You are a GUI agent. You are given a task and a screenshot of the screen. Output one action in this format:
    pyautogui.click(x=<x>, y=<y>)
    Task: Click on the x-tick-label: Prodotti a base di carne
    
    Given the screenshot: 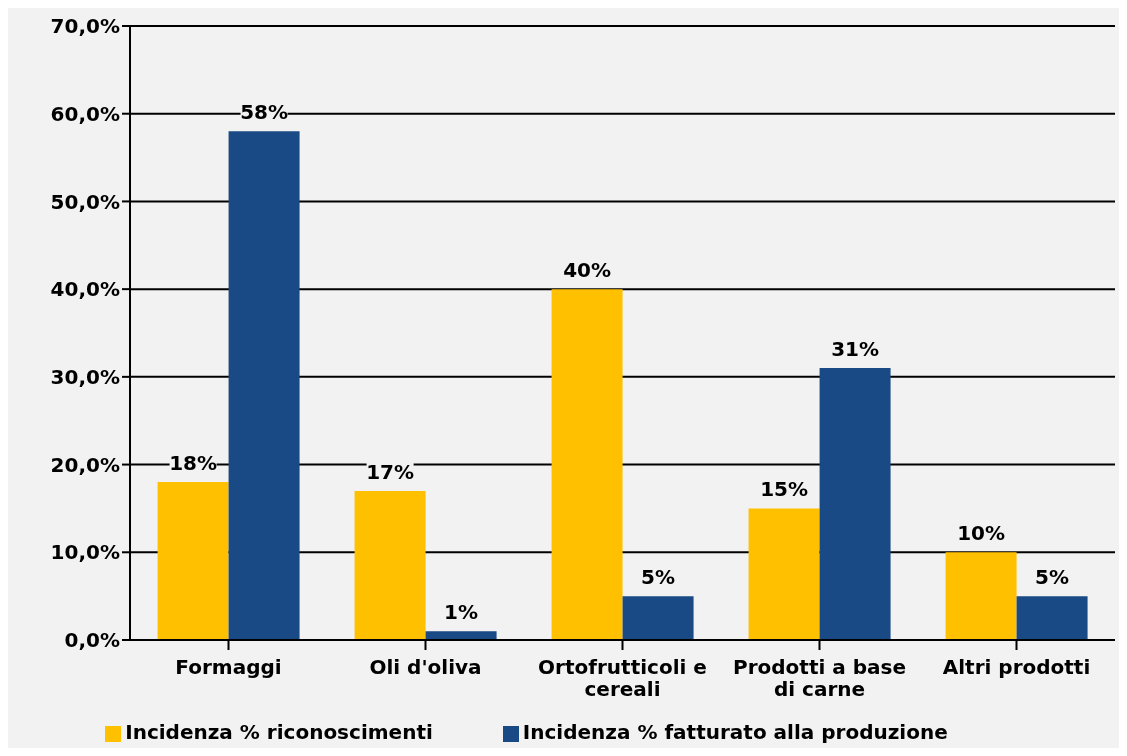 What is the action you would take?
    pyautogui.click(x=819, y=678)
    